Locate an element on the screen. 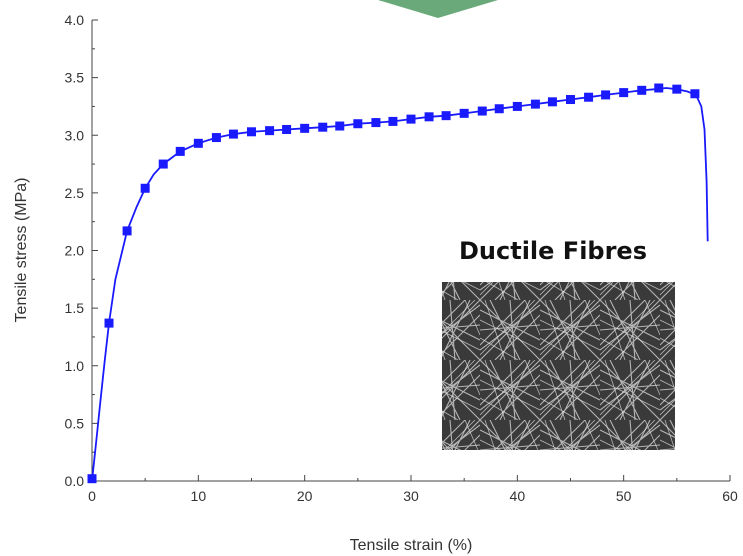 The height and width of the screenshot is (556, 743). inset: Ductile Fibres is located at coordinates (558, 343).